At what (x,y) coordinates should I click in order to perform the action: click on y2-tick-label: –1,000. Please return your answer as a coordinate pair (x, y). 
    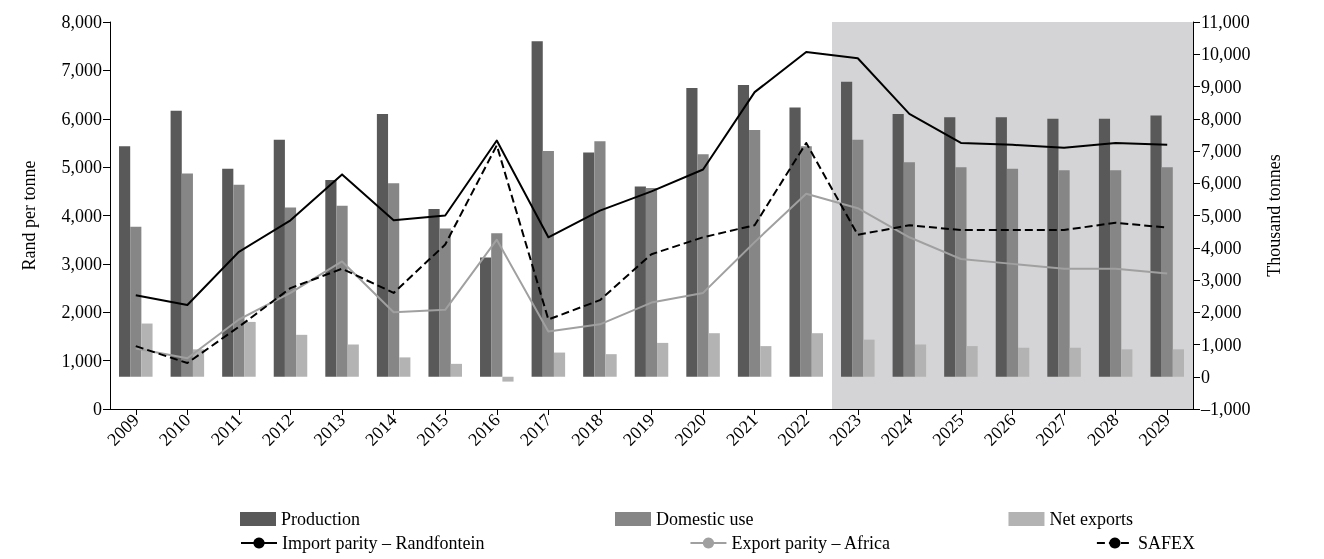
    Looking at the image, I should click on (1225, 409).